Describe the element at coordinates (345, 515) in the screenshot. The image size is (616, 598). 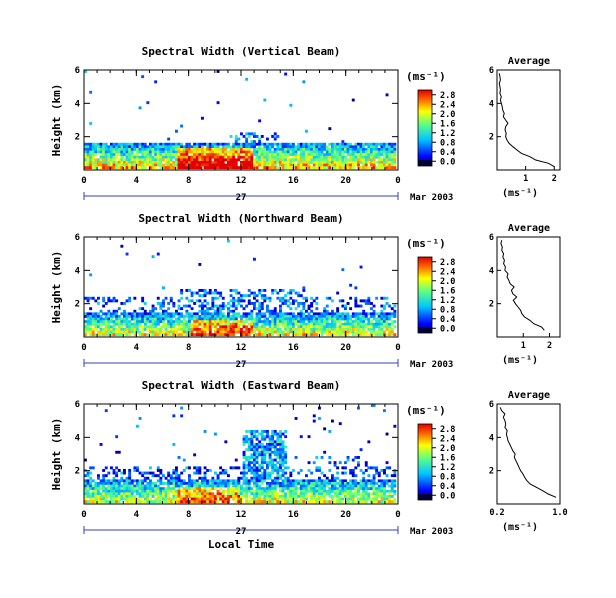
I see `x-tick-label: 20` at that location.